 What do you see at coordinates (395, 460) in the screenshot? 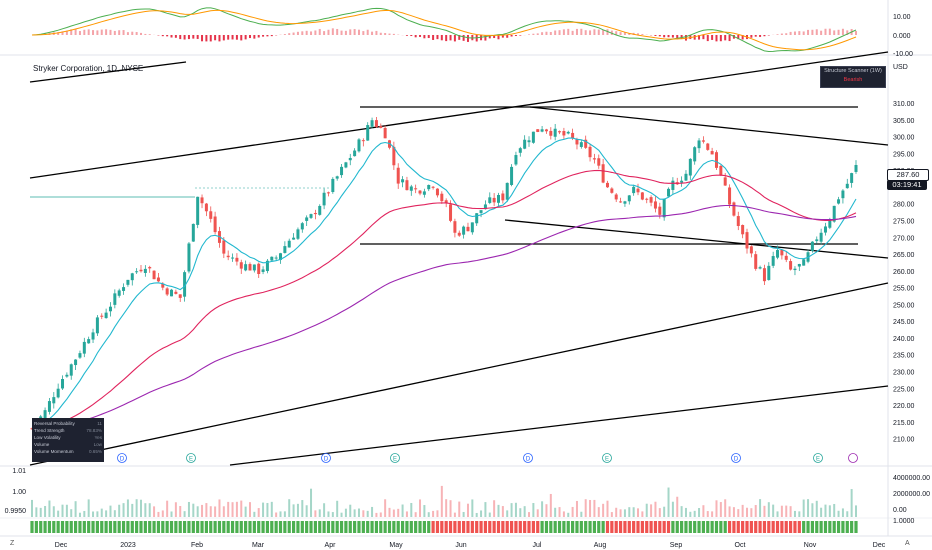
I see `event-label: E` at bounding box center [395, 460].